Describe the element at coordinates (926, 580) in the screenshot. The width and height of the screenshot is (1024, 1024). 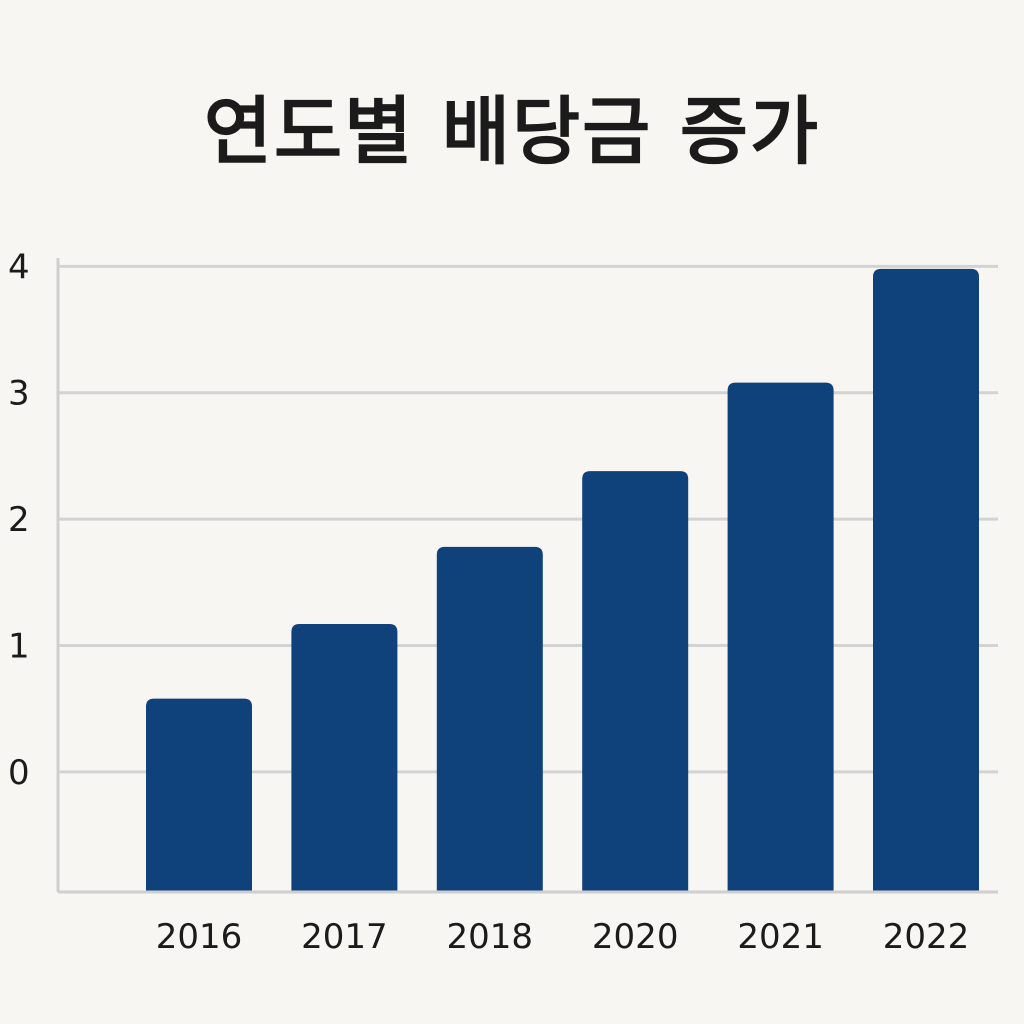
I see `bar-2022` at that location.